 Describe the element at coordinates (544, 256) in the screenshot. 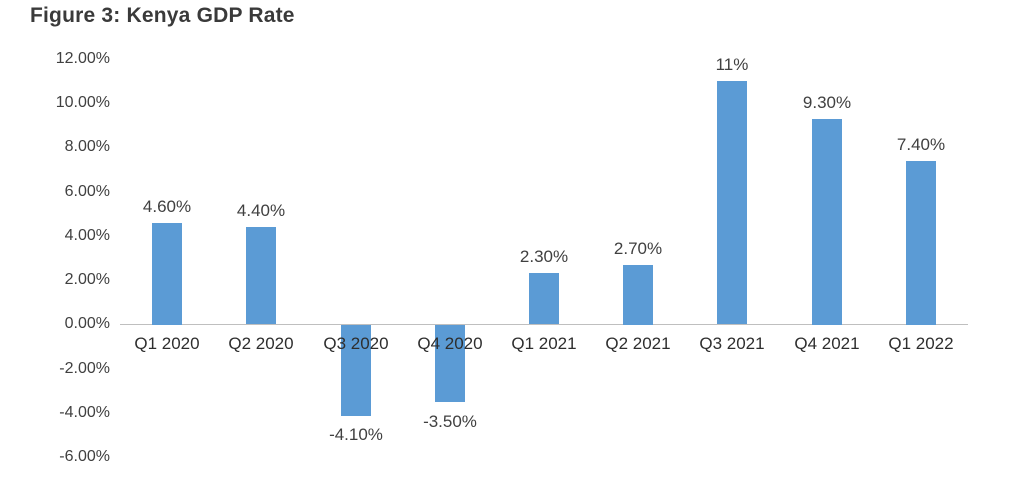

I see `bar-value-label: 2.30%` at that location.